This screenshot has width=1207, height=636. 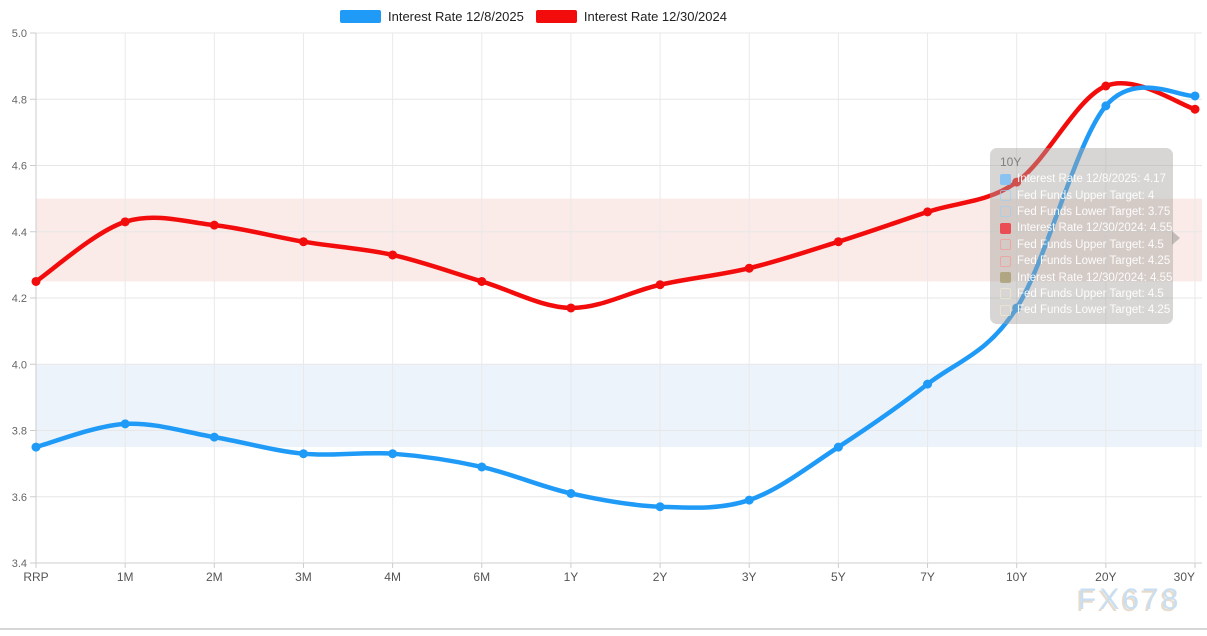 I want to click on data-point-0-4M, so click(x=393, y=454).